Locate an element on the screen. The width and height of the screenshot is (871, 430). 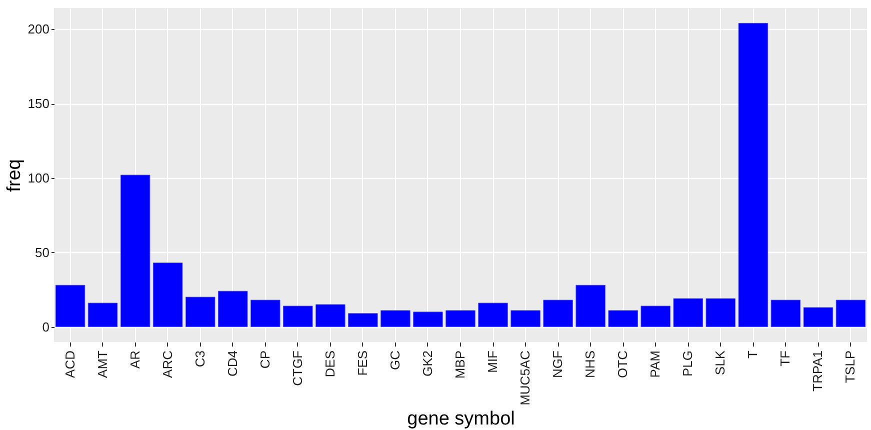
x-tick-label: MBP is located at coordinates (460, 364).